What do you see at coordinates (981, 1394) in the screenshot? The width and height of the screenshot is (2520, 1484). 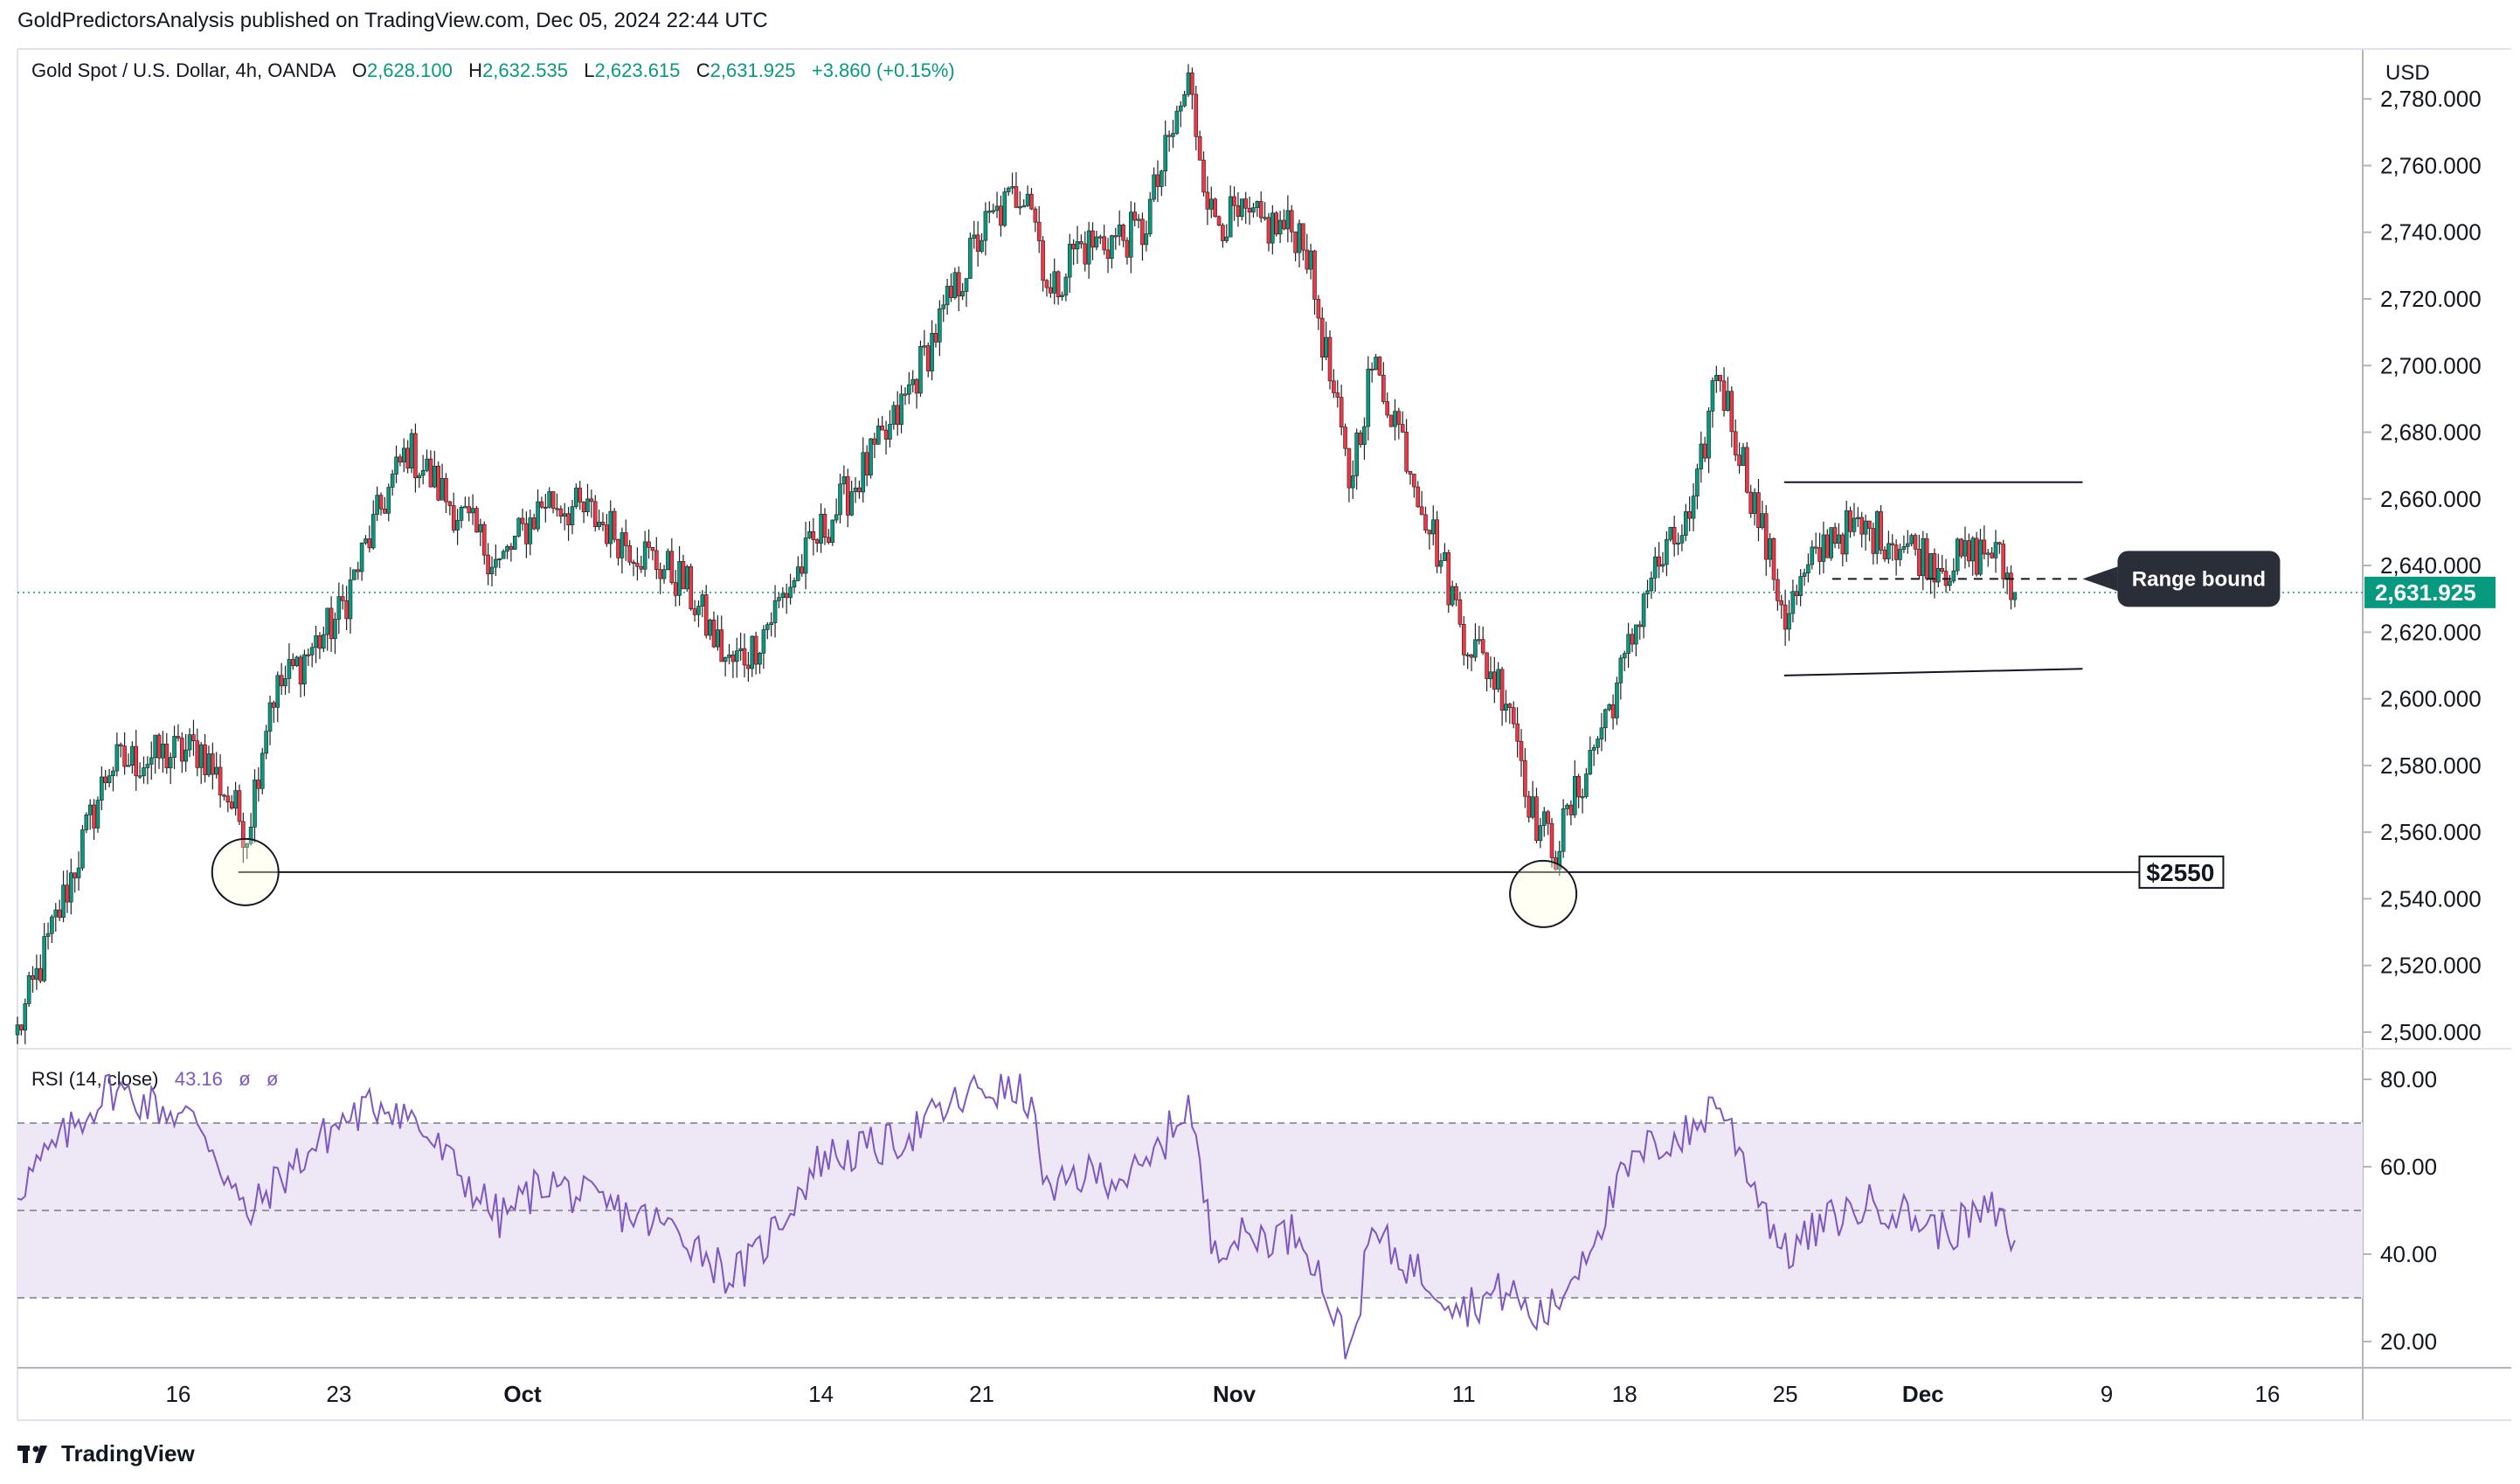 I see `time-tick-label: 21` at bounding box center [981, 1394].